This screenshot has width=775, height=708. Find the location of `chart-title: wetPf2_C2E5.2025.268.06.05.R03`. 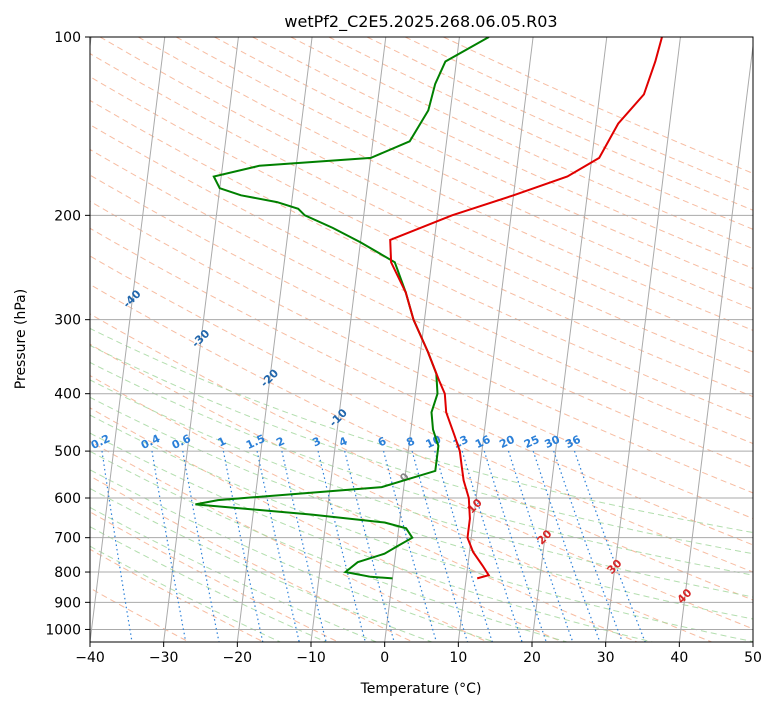

chart-title: wetPf2_C2E5.2025.268.06.05.R03 is located at coordinates (420, 22).